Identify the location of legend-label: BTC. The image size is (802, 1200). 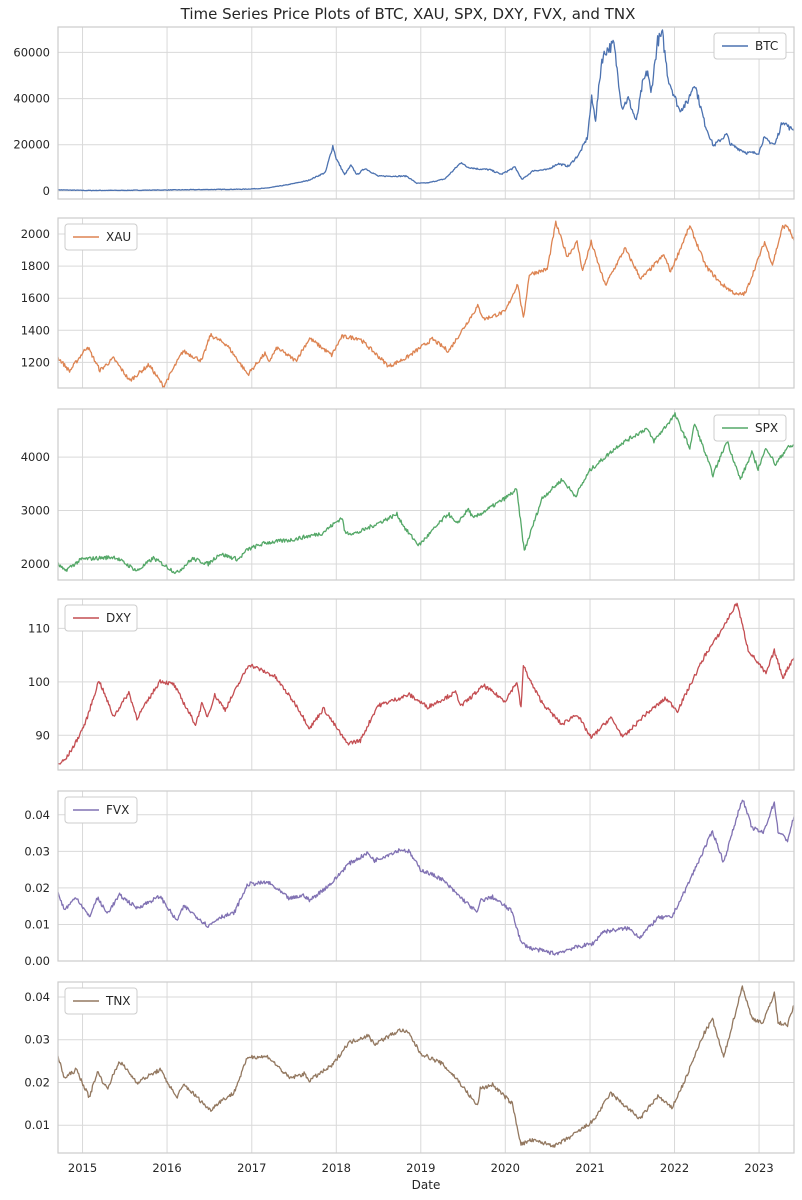
(766, 46).